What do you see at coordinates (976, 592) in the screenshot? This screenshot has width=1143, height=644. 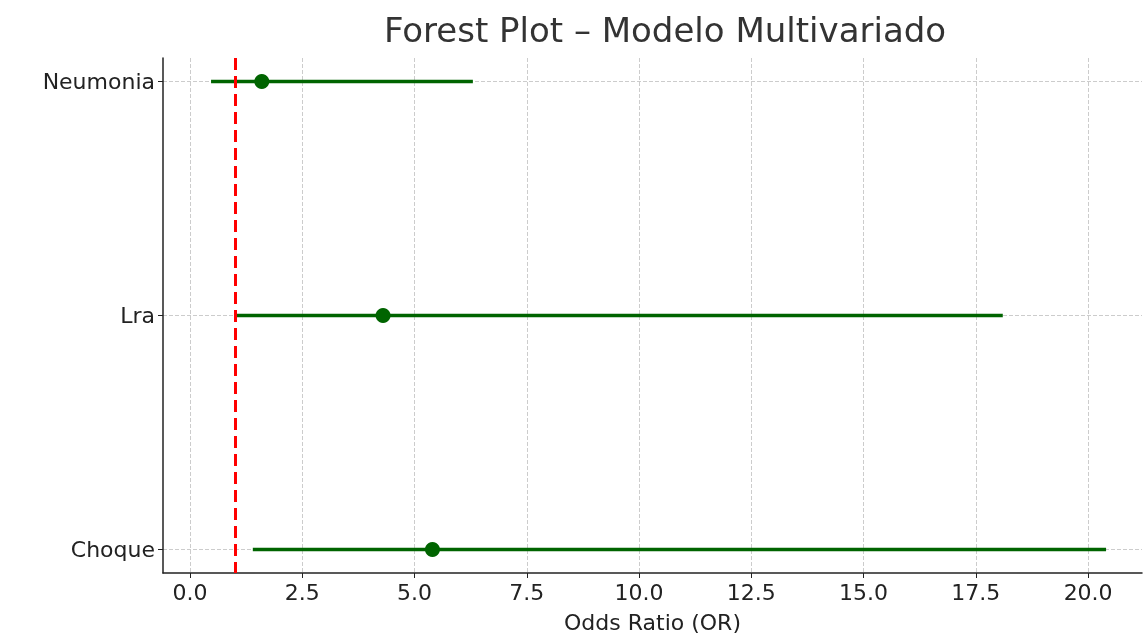 I see `x-tick-label: 17.5` at bounding box center [976, 592].